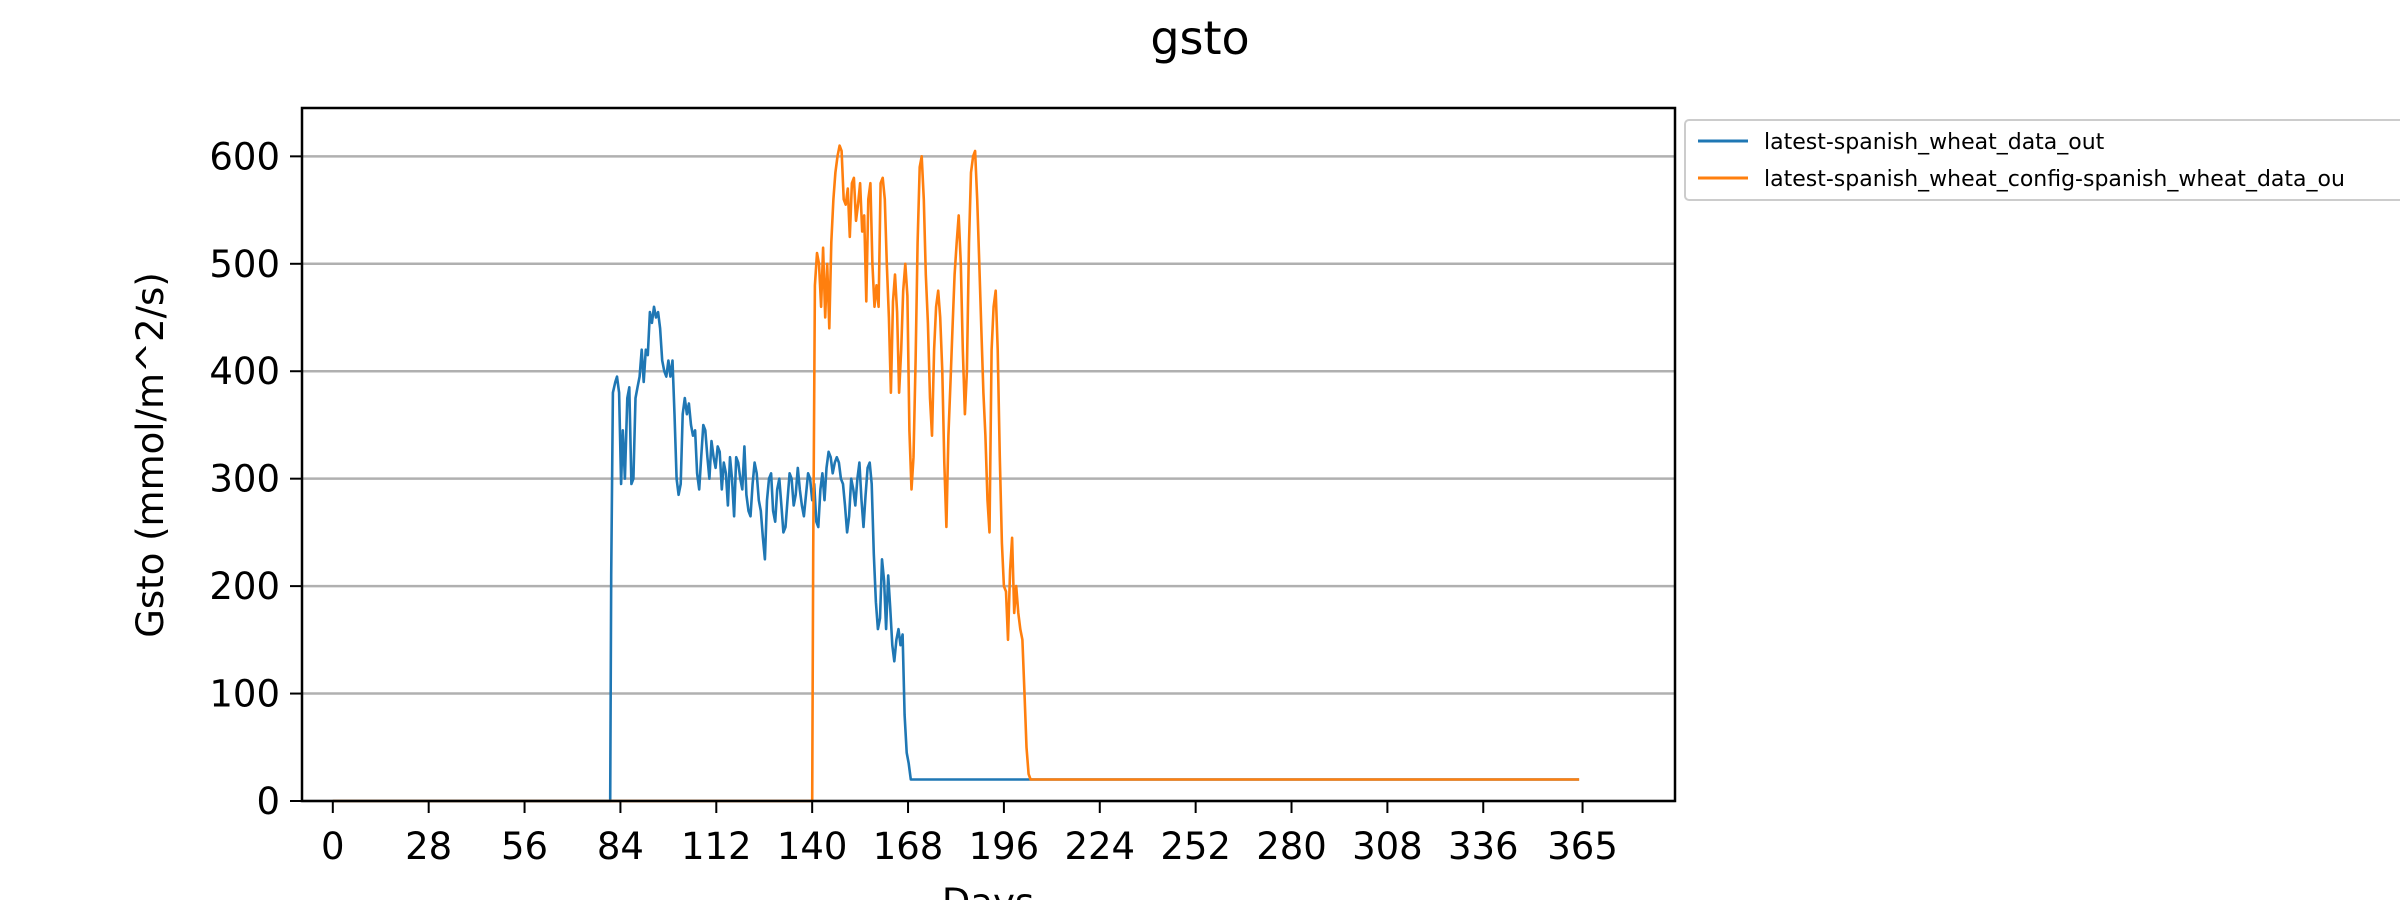 This screenshot has height=900, width=2400. What do you see at coordinates (812, 846) in the screenshot?
I see `x-tick-label: 140` at bounding box center [812, 846].